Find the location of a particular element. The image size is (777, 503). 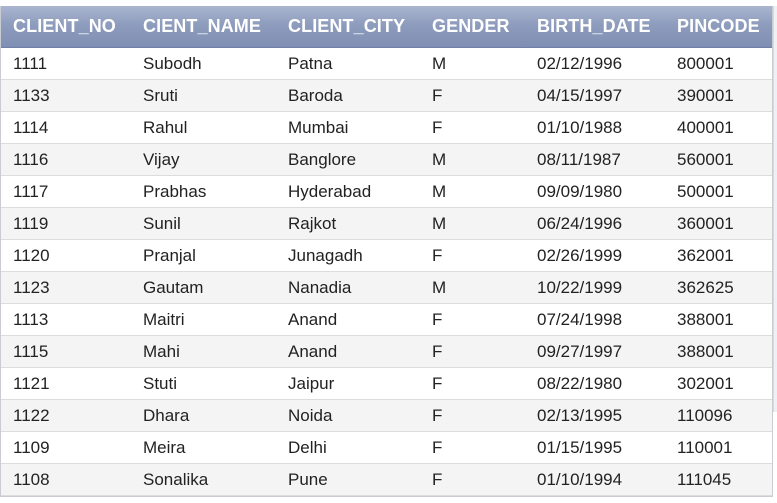

client-no-cell: 1115 is located at coordinates (66, 351).